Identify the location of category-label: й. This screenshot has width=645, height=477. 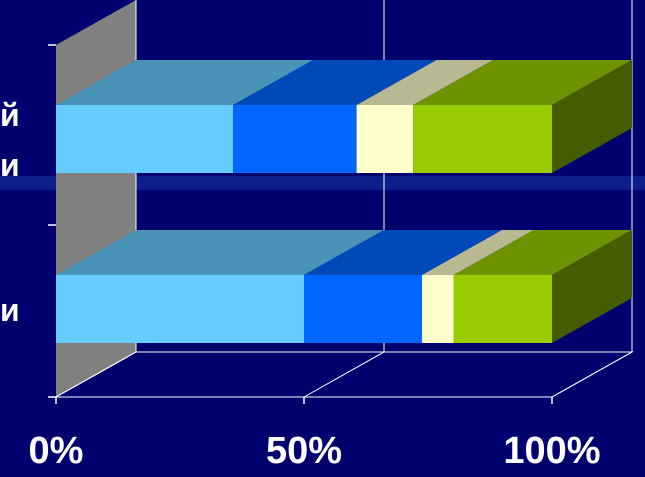
(10, 115).